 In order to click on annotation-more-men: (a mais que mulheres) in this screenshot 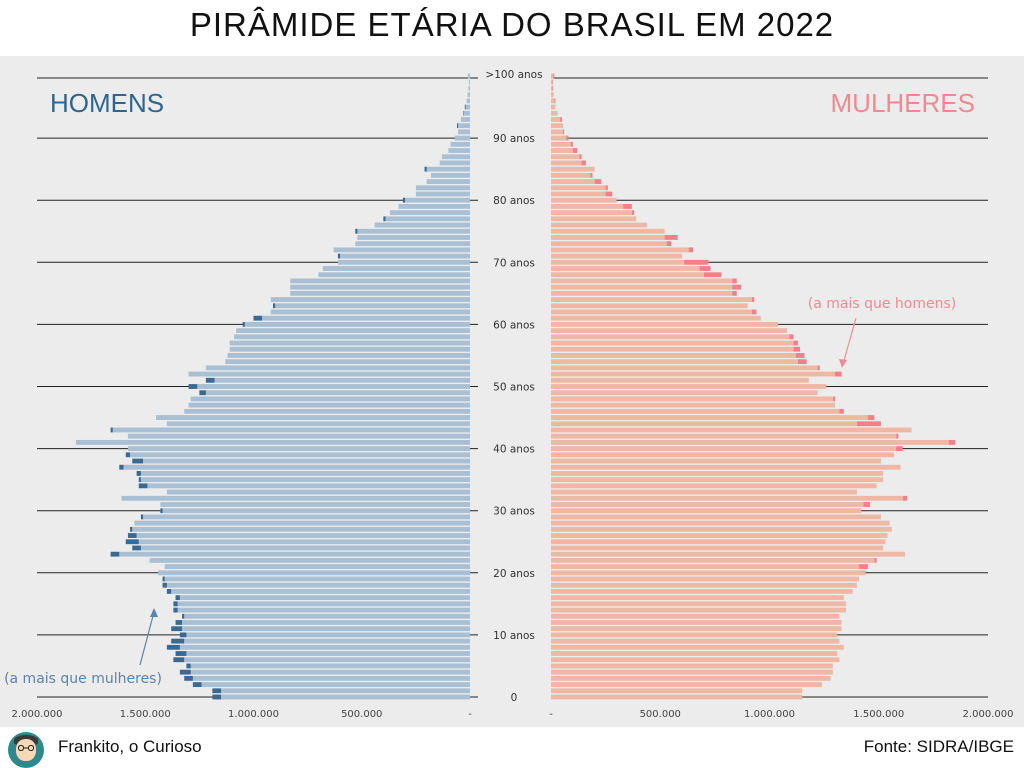, I will do `click(83, 679)`.